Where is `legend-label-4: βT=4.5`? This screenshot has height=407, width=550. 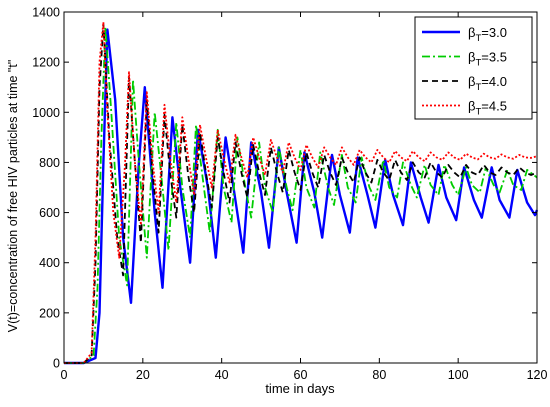
legend-label-4: βT=4.5 is located at coordinates (487, 108).